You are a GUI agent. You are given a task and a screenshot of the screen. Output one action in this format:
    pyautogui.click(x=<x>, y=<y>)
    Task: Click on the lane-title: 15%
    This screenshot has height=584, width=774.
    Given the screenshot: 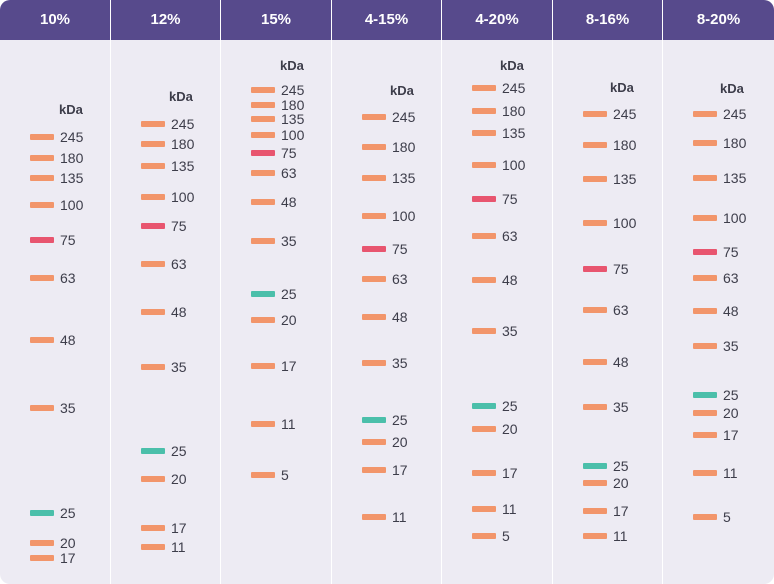 What is the action you would take?
    pyautogui.click(x=276, y=19)
    